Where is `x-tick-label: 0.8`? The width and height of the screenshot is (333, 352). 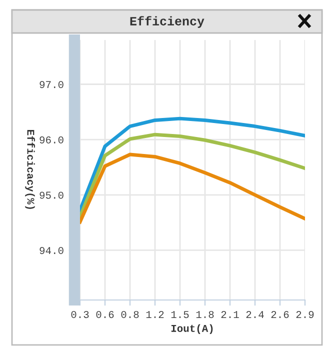
x-tick-label: 0.8 is located at coordinates (130, 314).